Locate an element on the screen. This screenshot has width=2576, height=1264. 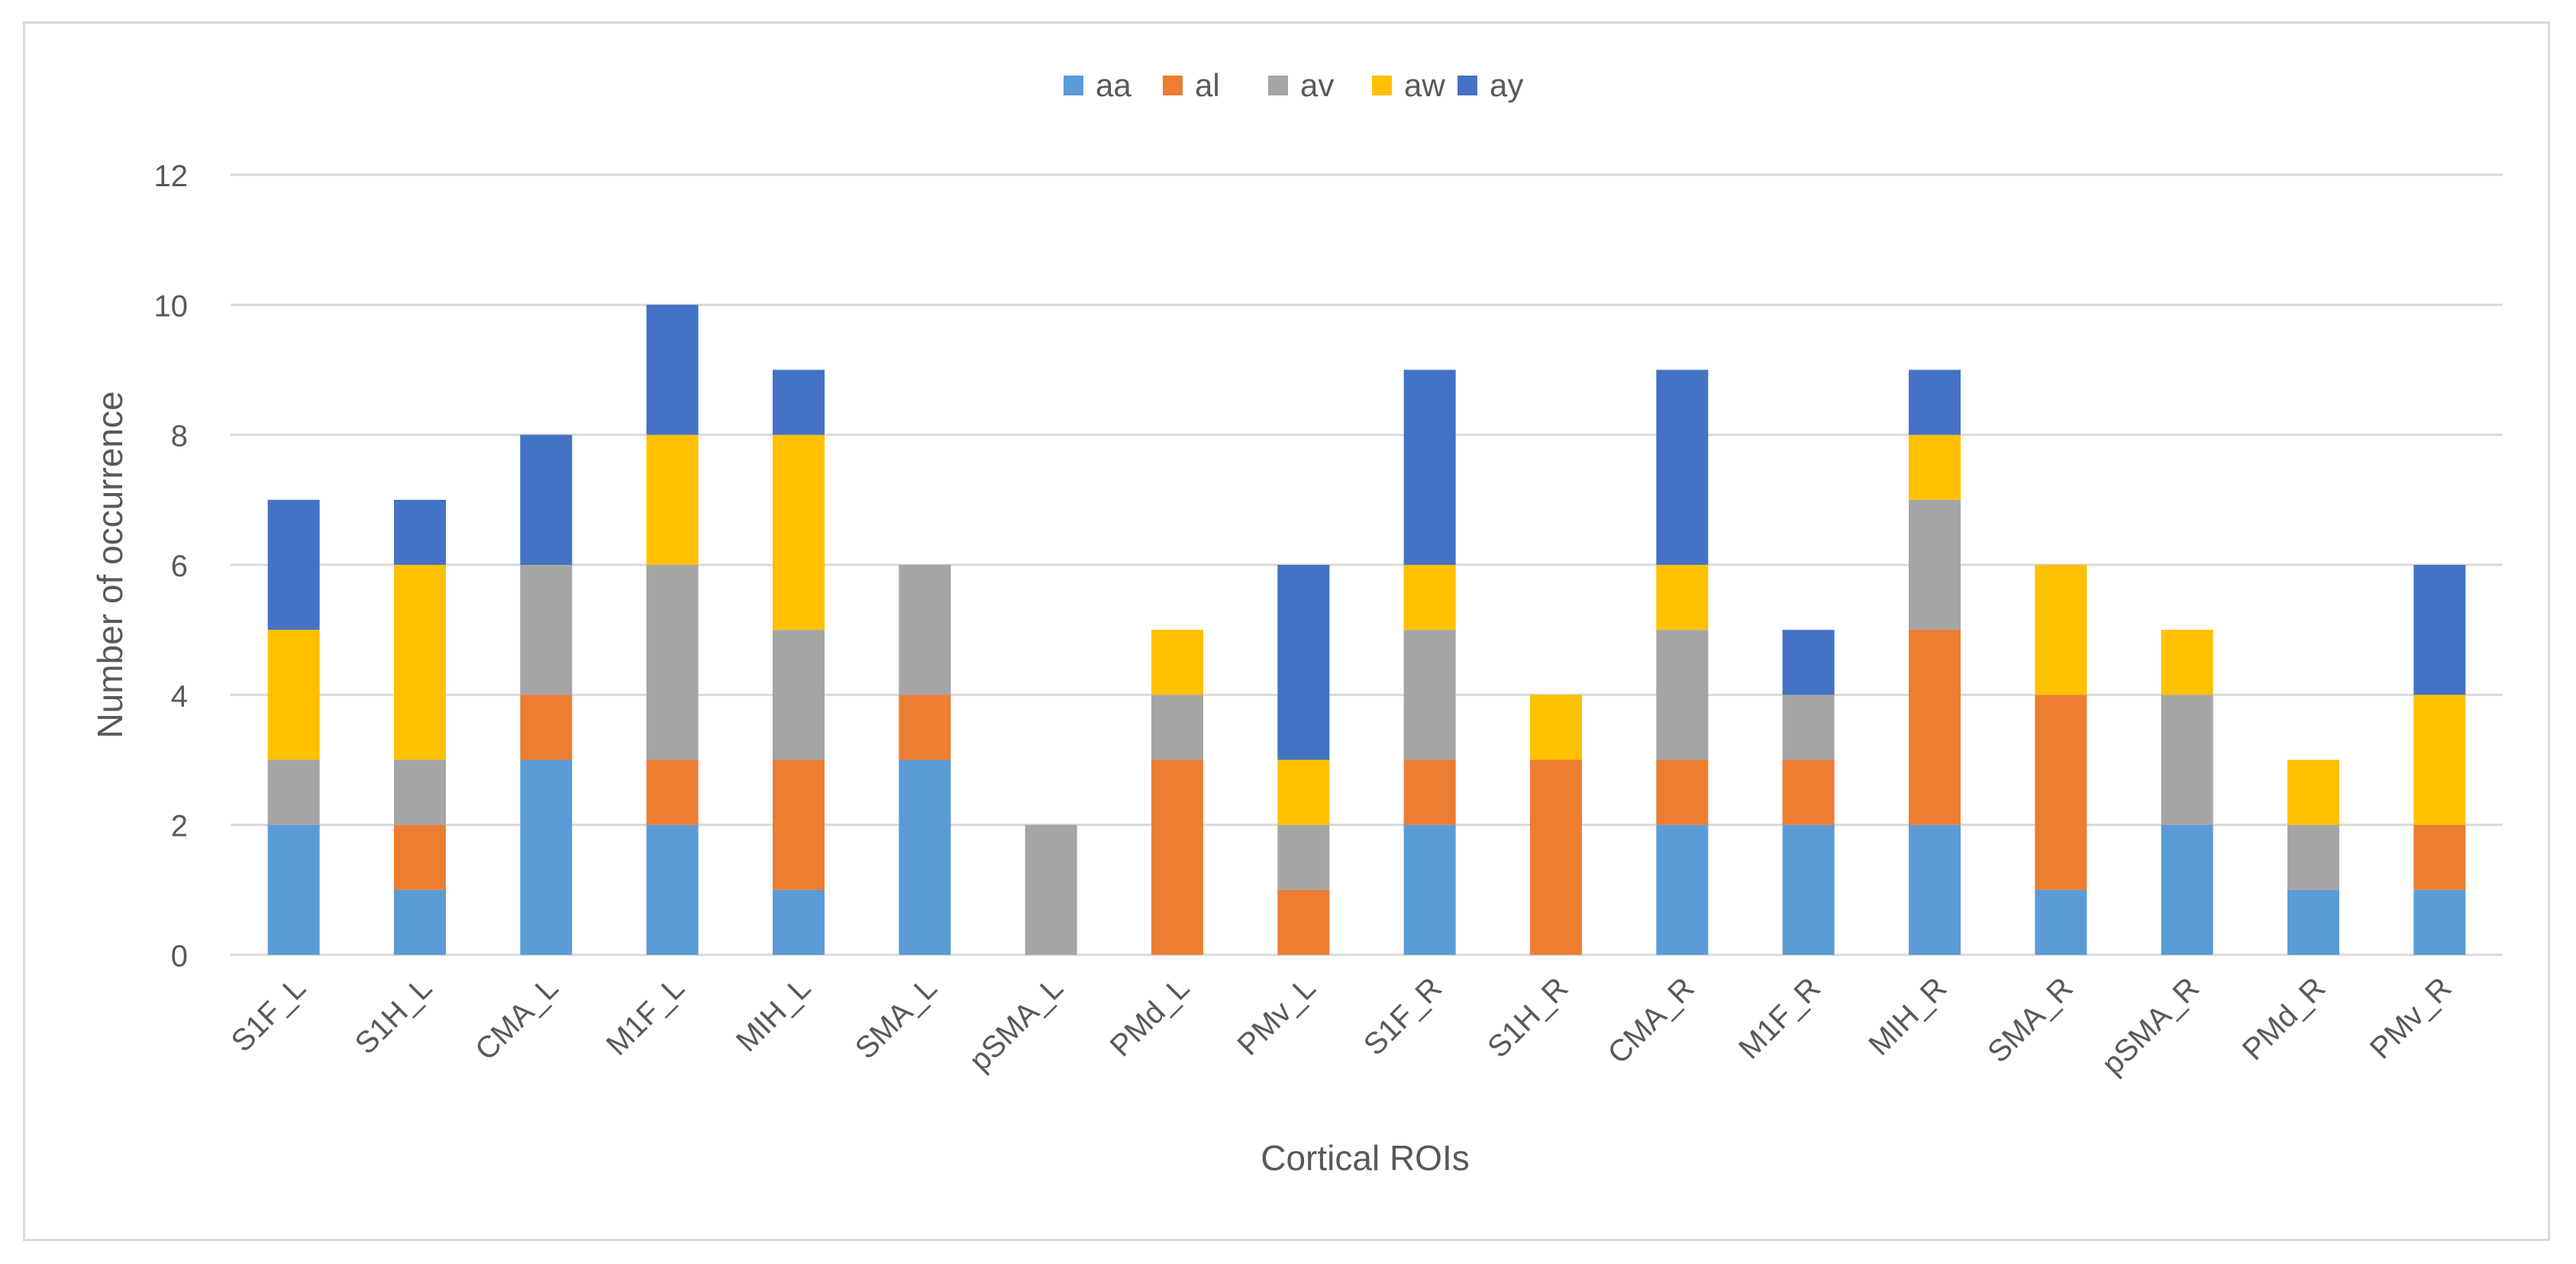
bar-psma-l-av is located at coordinates (1051, 889).